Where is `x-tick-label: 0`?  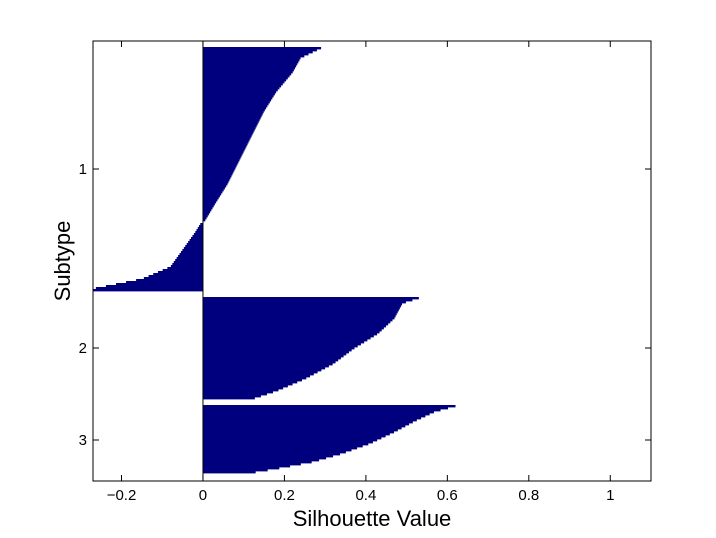 x-tick-label: 0 is located at coordinates (203, 495).